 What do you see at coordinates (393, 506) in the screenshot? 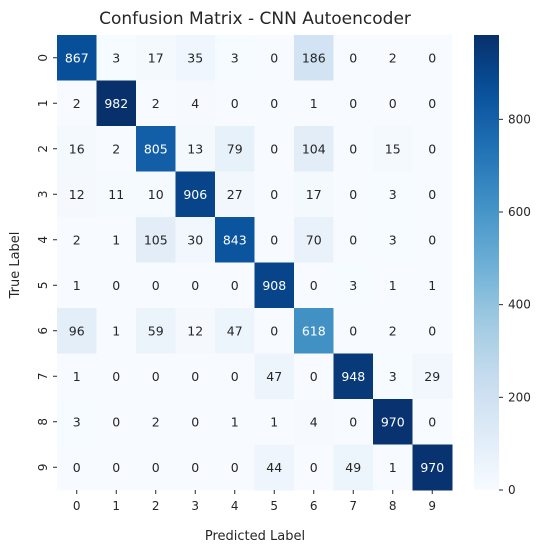
I see `x-tick-label-8: 8` at bounding box center [393, 506].